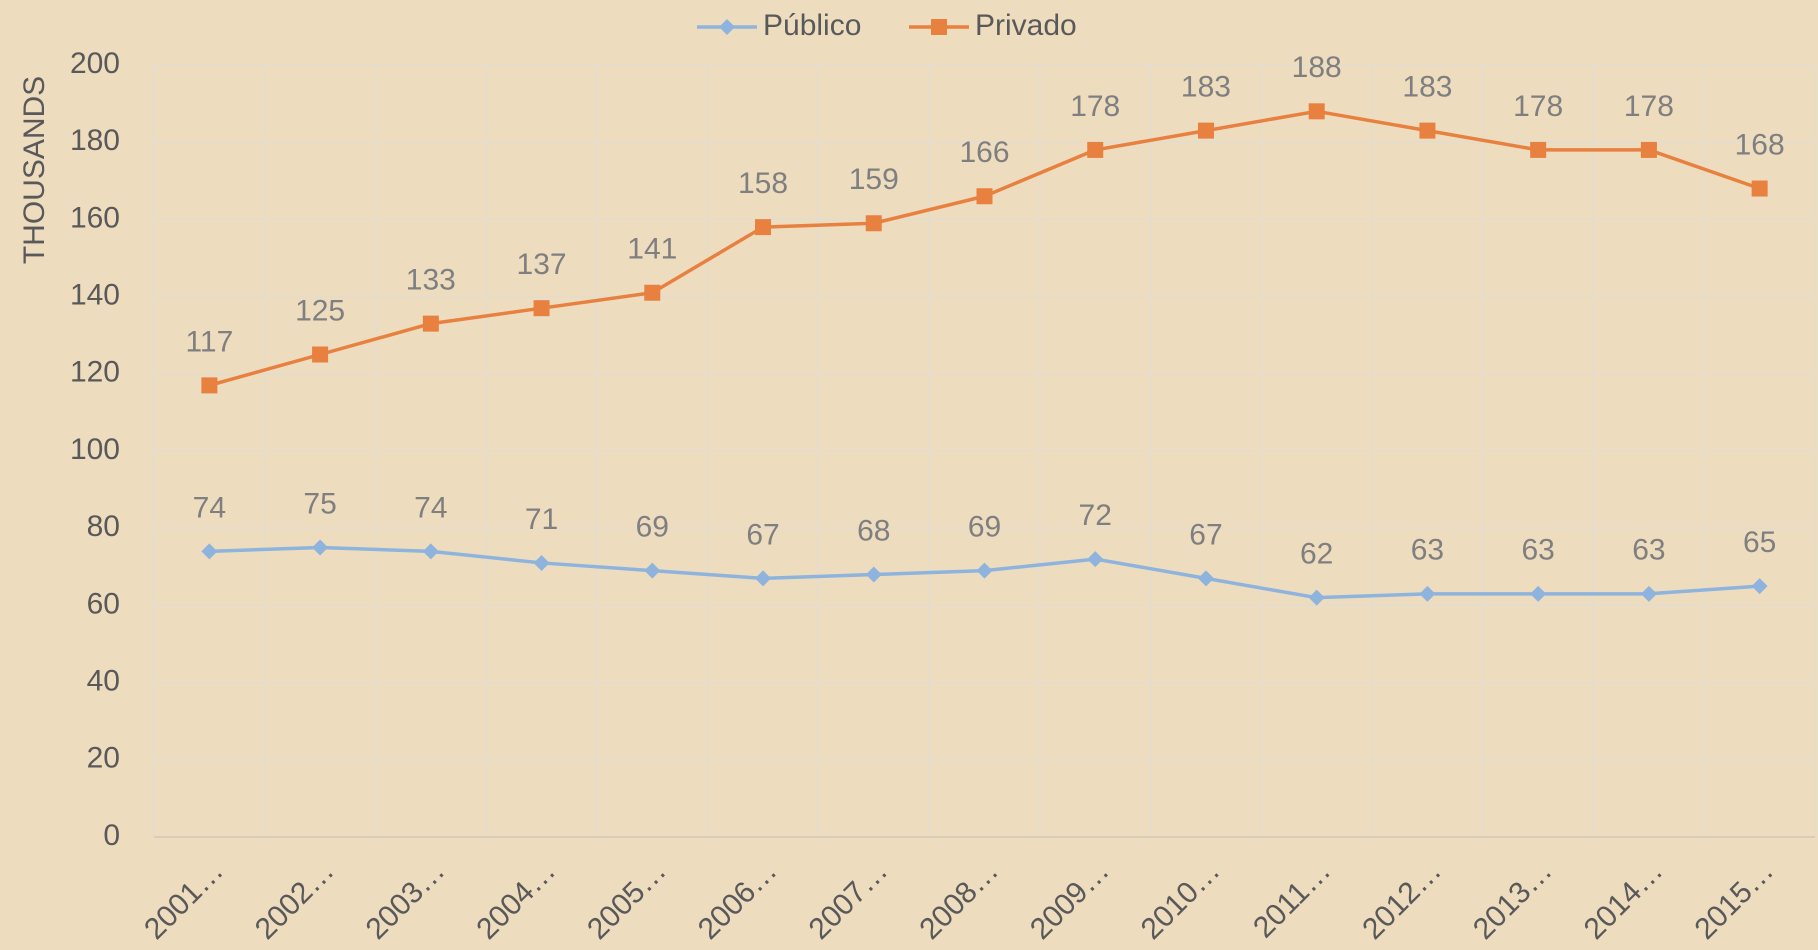  I want to click on y-tick-label: 0, so click(111, 835).